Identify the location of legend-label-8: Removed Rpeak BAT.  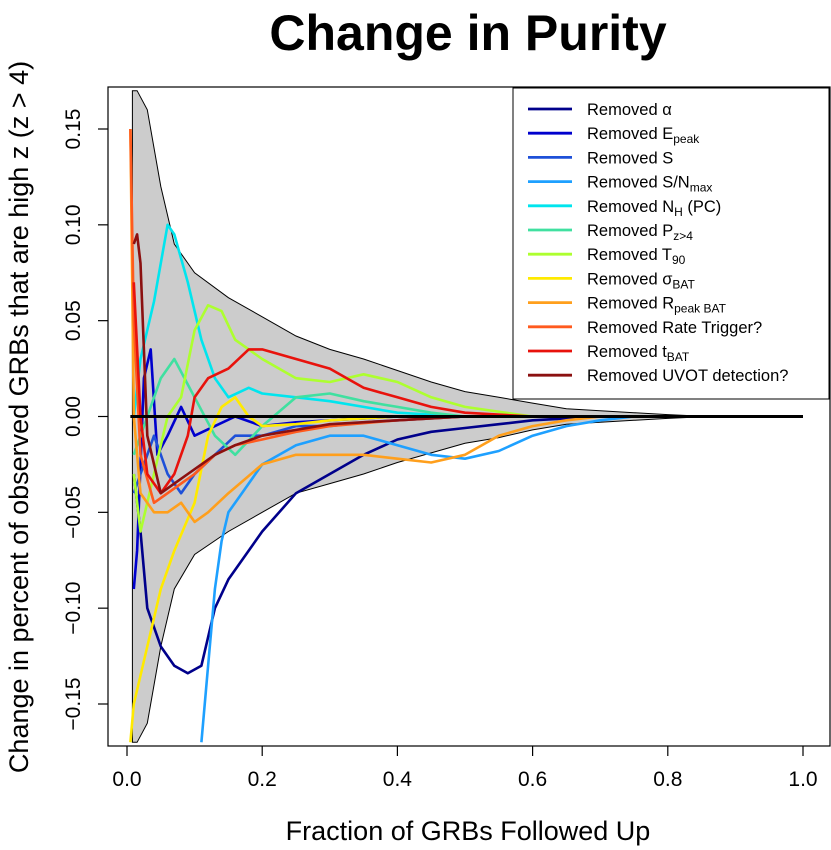
(657, 305).